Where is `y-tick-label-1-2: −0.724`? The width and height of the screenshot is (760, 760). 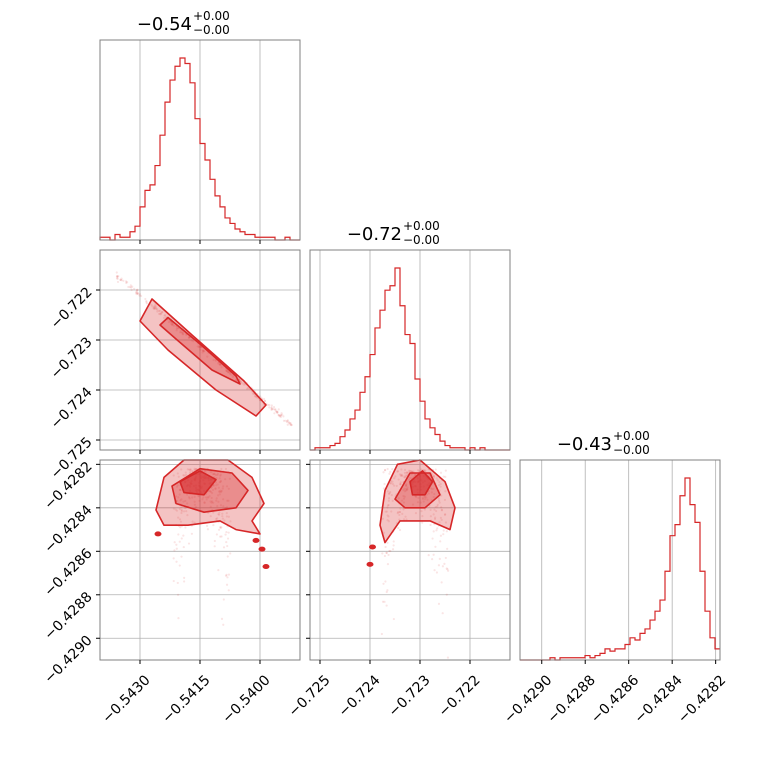
y-tick-label-1-2: −0.724 is located at coordinates (72, 408).